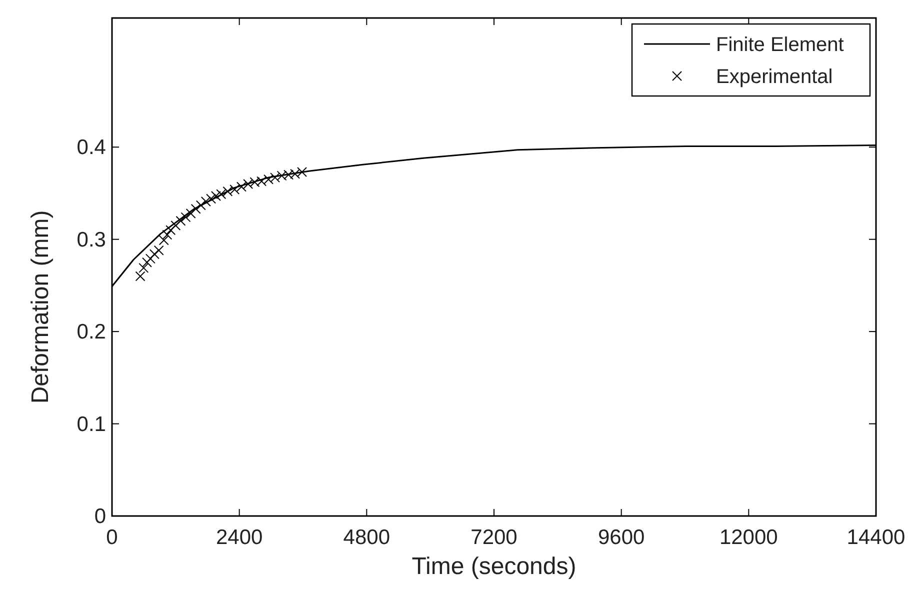 The height and width of the screenshot is (597, 913). Describe the element at coordinates (774, 77) in the screenshot. I see `legend-label: Experimental` at that location.